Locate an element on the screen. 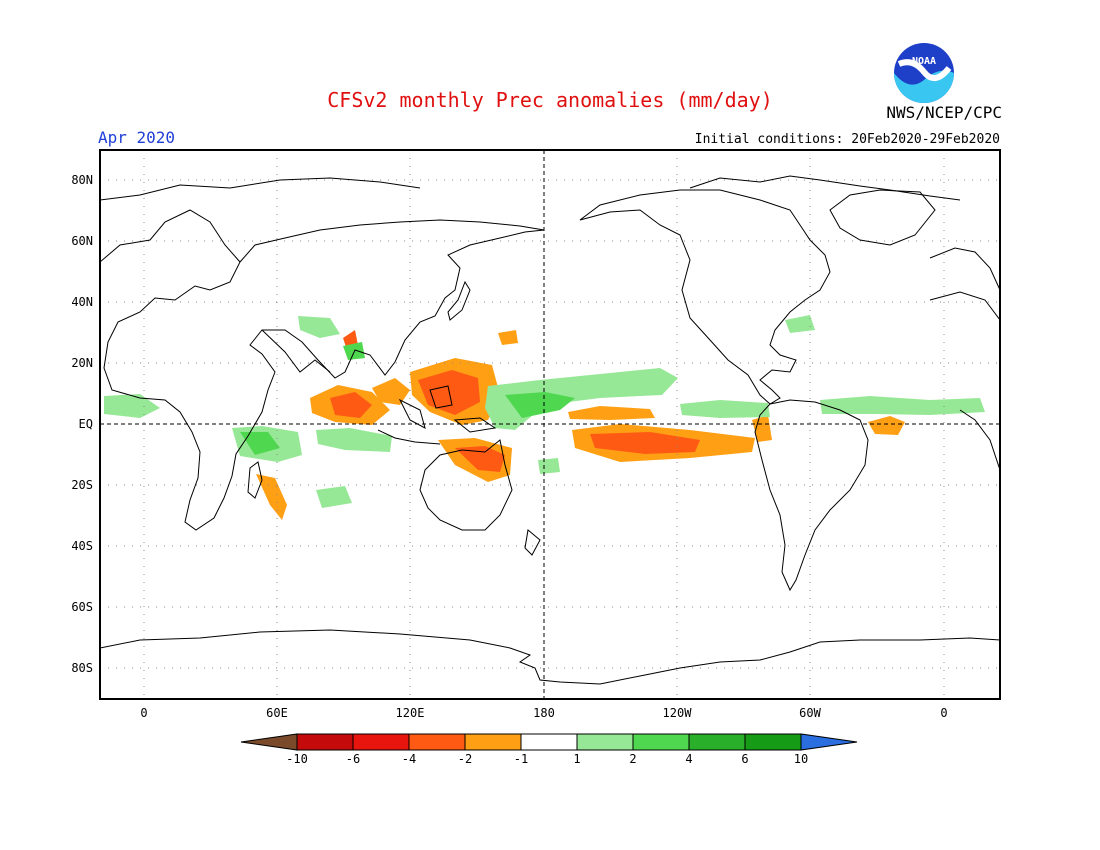 Image resolution: width=1100 pixels, height=850 pixels. initial-conditions: Initial conditions: 20Feb2020-29Feb2020 is located at coordinates (847, 139).